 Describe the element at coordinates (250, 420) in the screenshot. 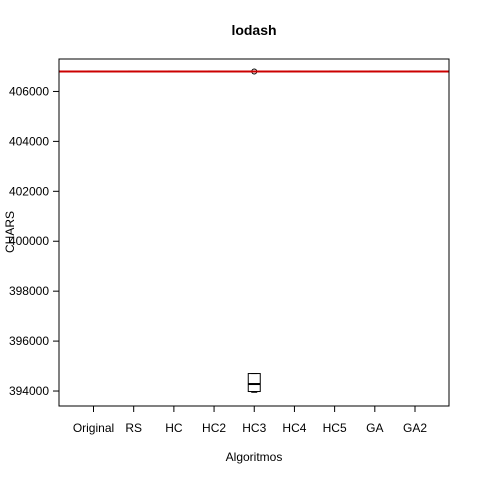

I see `x-axis: Original RS HC HC2 HC3 HC4 HC5 GA GA2` at that location.